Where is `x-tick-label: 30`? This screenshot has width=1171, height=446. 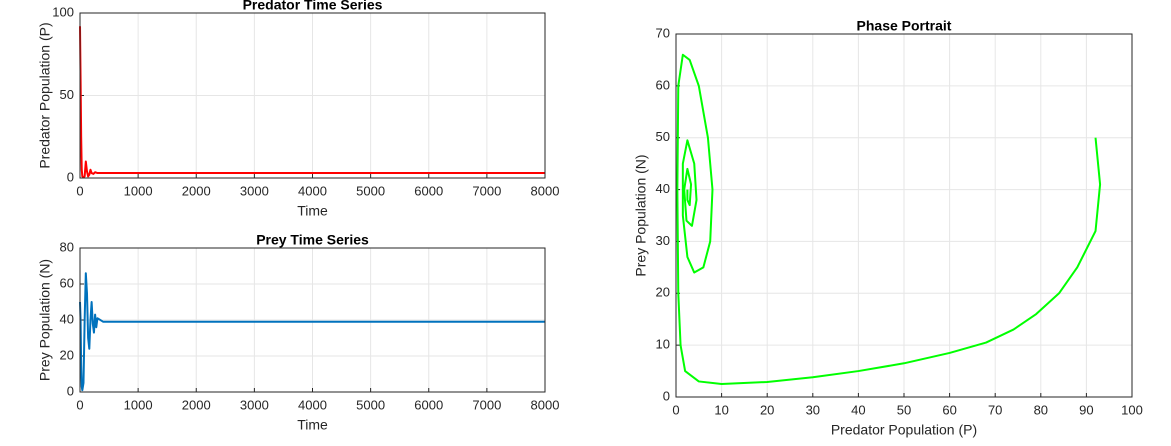
x-tick-label: 30 is located at coordinates (813, 409).